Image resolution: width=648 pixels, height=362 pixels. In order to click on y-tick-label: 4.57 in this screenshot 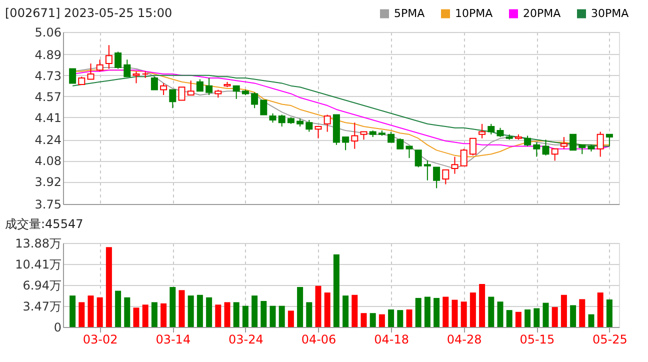, I will do `click(48, 97)`.